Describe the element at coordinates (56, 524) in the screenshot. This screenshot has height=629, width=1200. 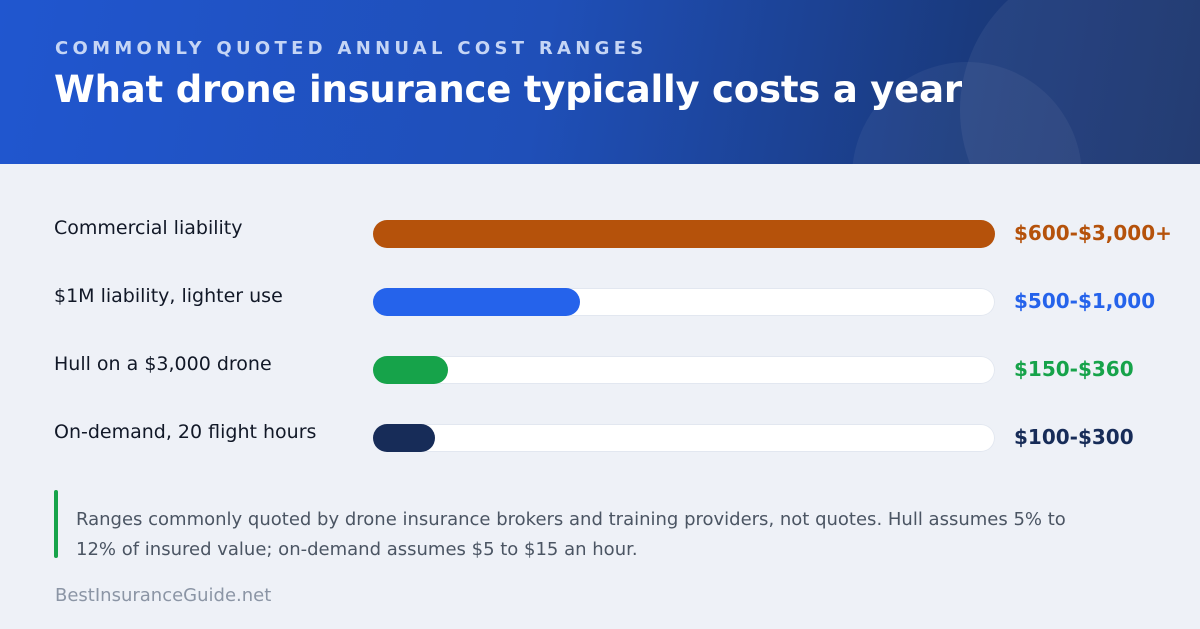
I see `note-accent-bar` at that location.